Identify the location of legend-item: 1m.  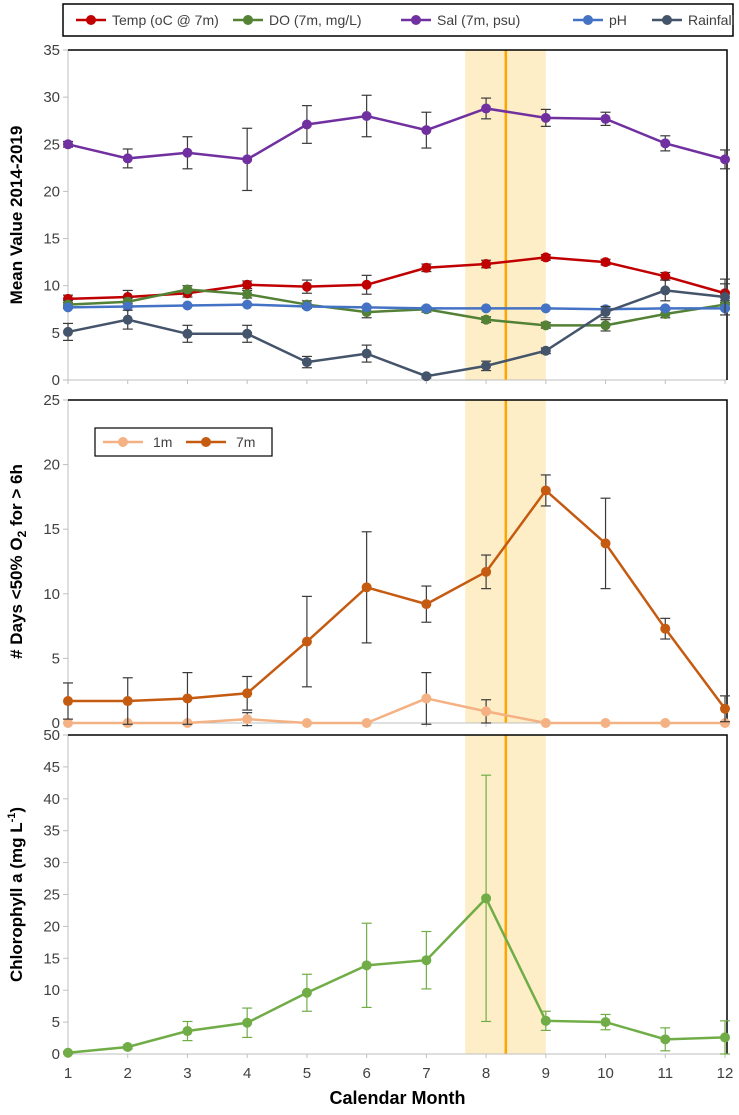
(137, 442).